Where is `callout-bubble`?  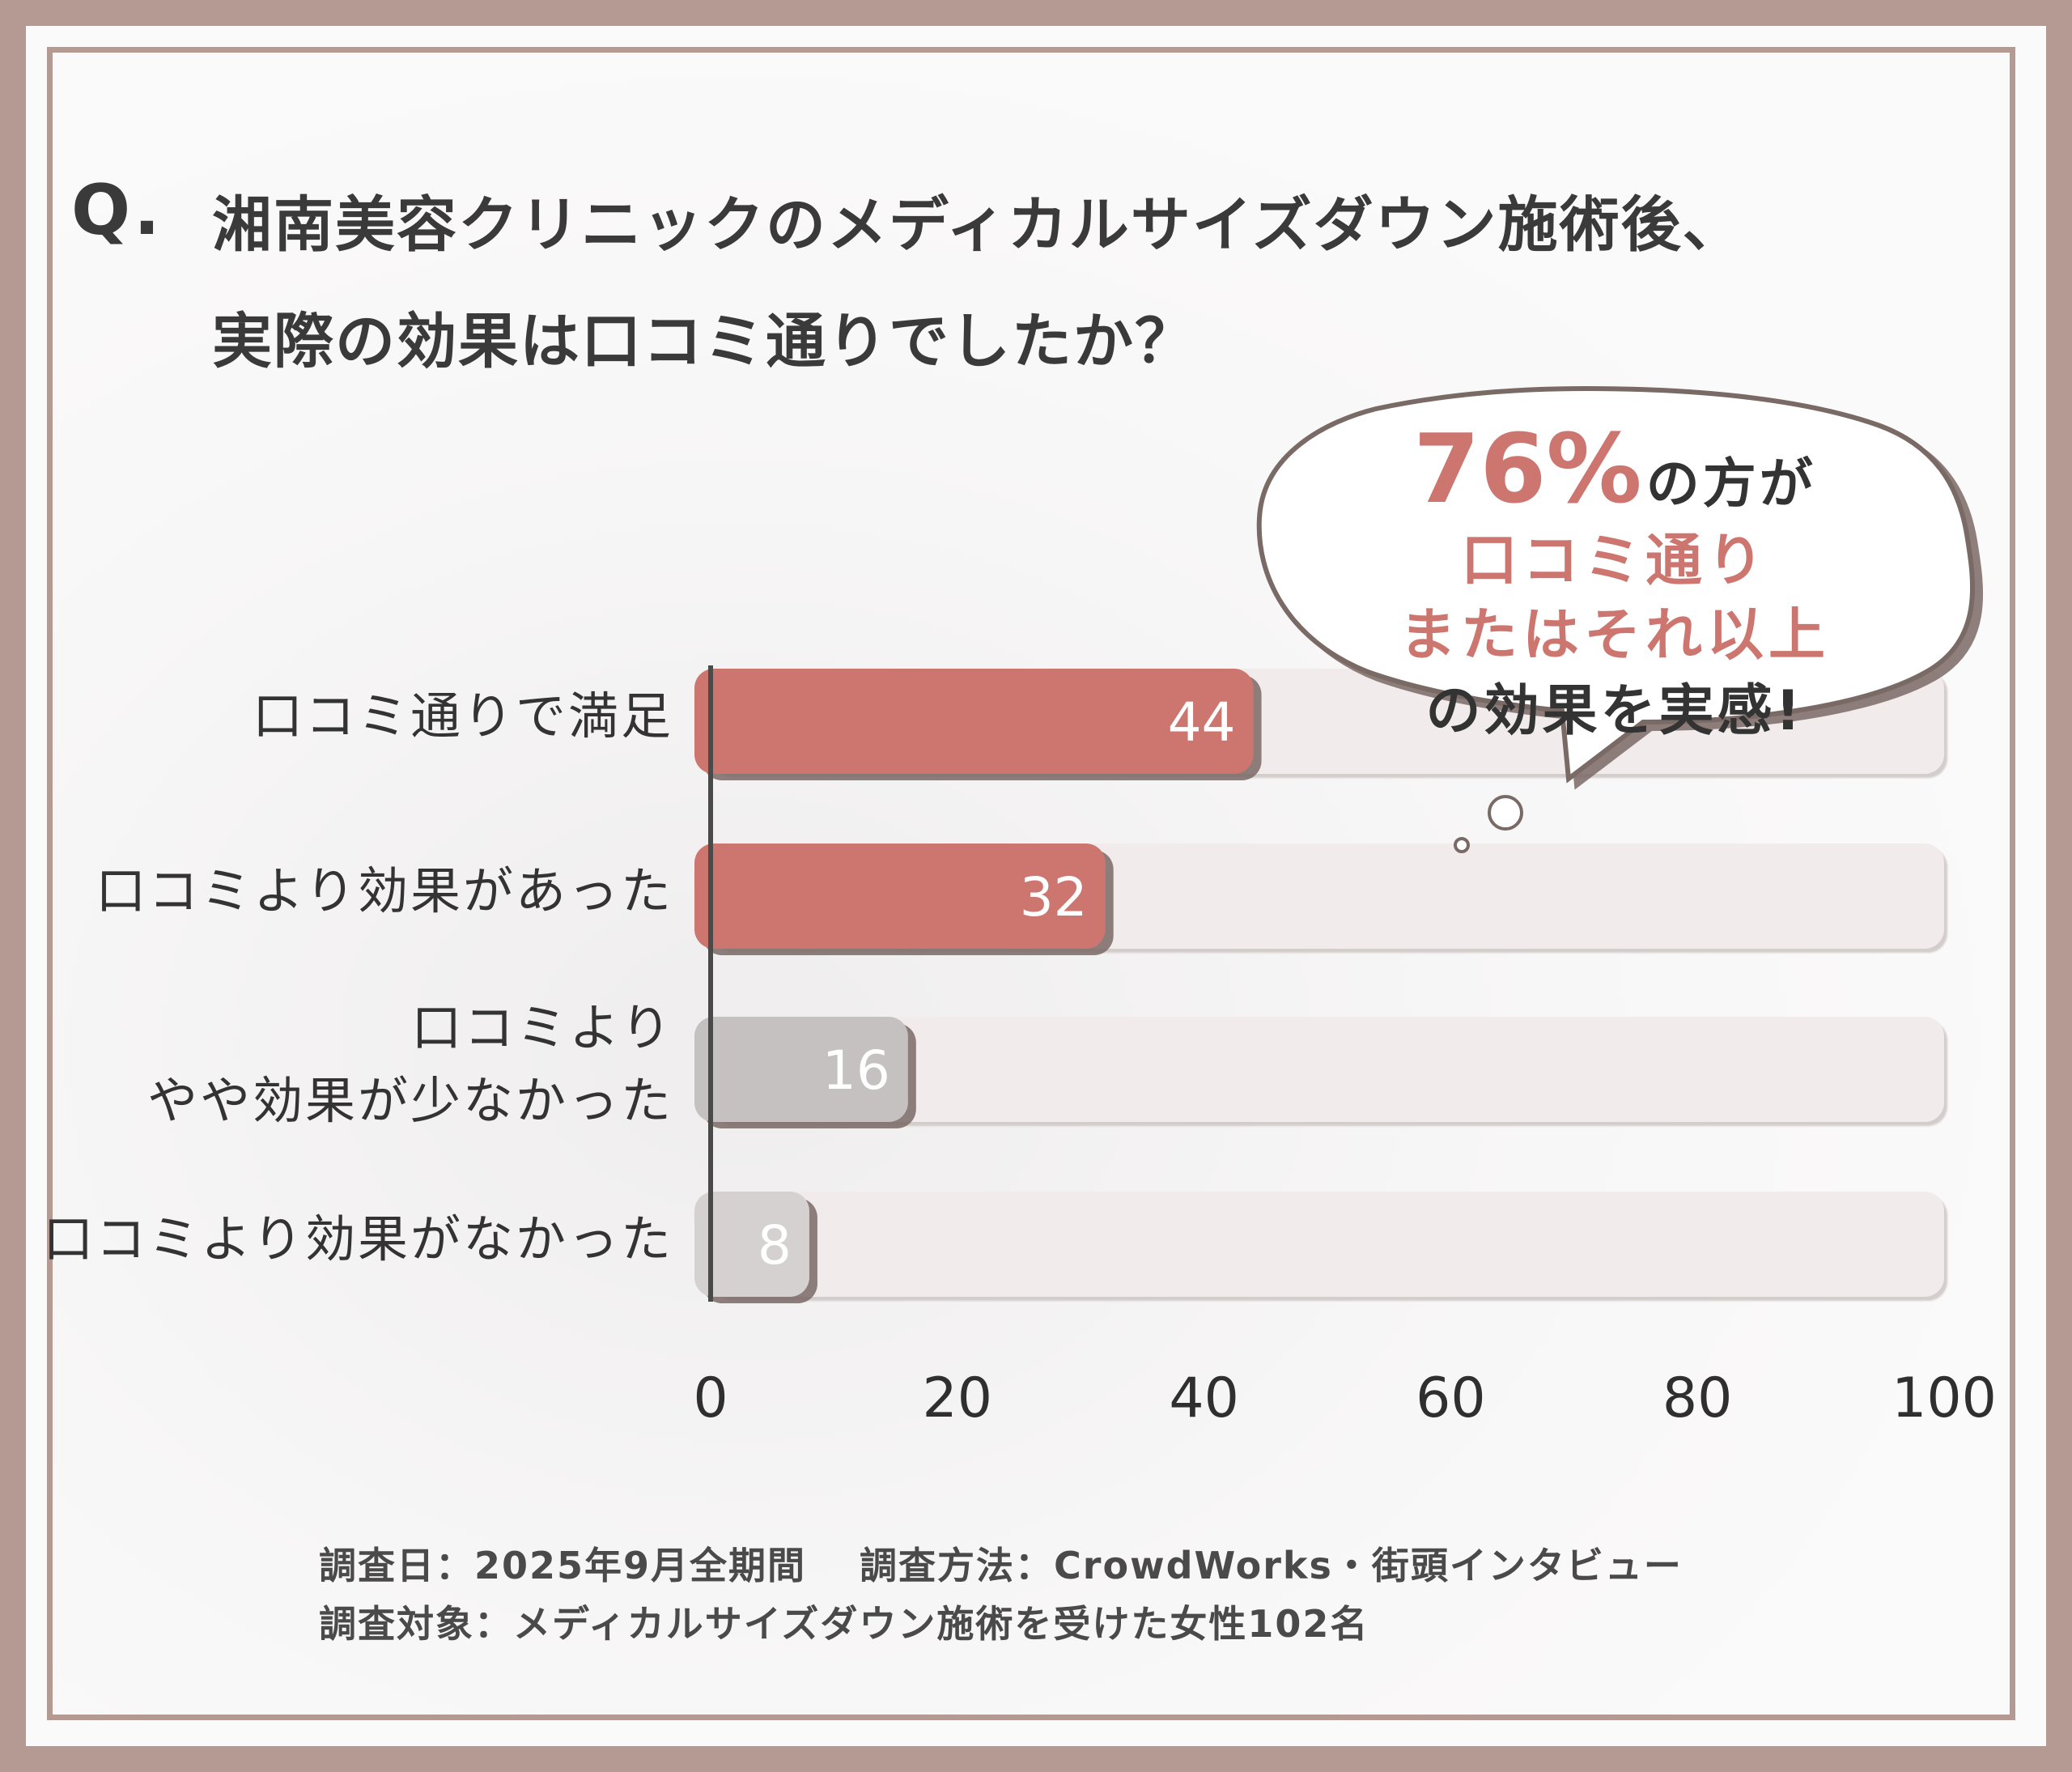 callout-bubble is located at coordinates (1616, 619).